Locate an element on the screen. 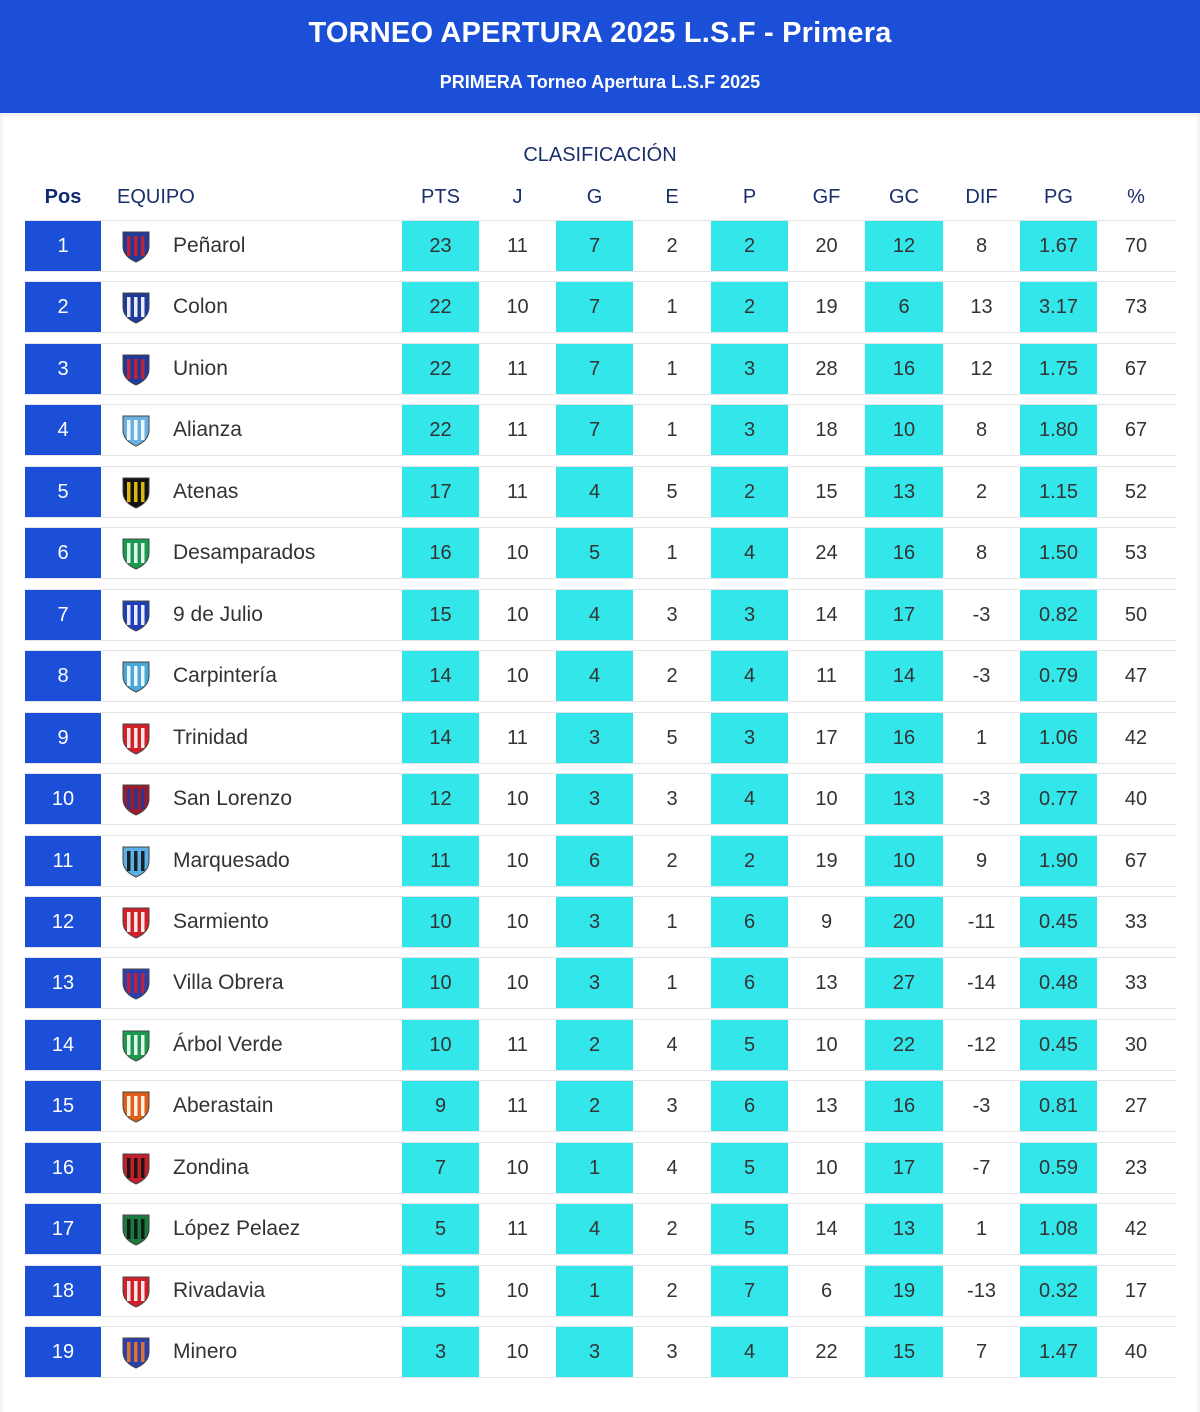 The height and width of the screenshot is (1412, 1200). colhead-gf: GF is located at coordinates (826, 197).